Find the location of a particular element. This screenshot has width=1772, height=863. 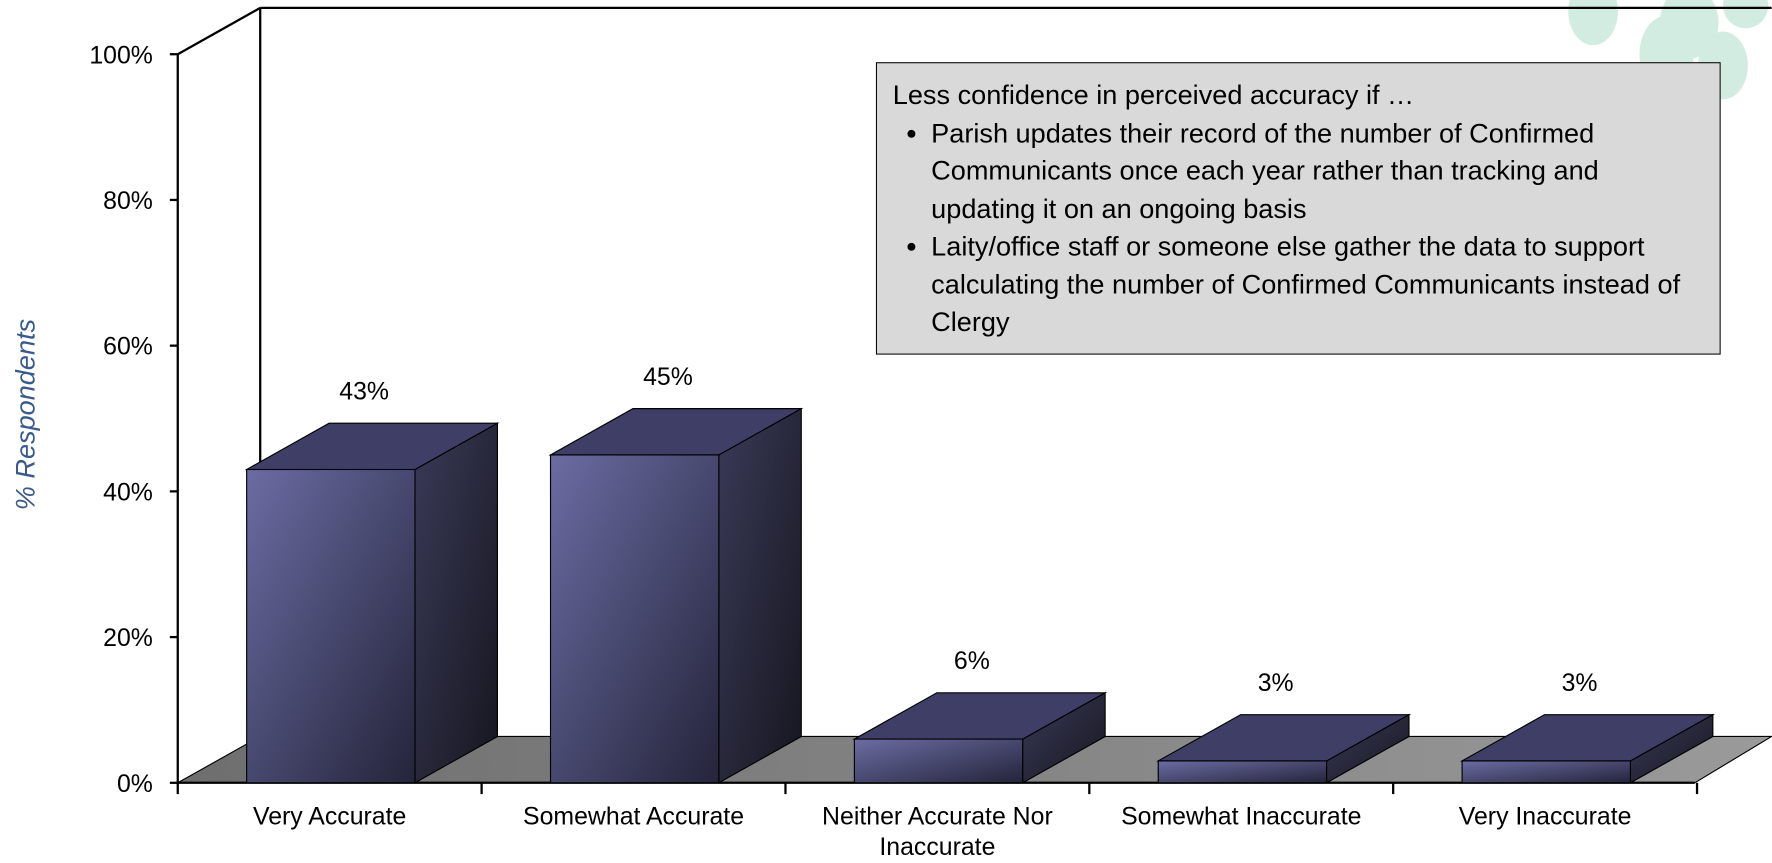

value-label: 43% is located at coordinates (364, 391).